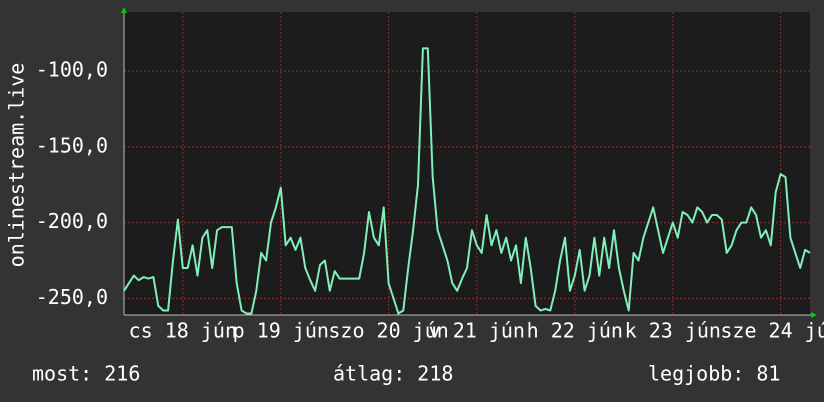 The height and width of the screenshot is (402, 824). Describe the element at coordinates (17, 165) in the screenshot. I see `y-axis-label: onlinestream.live` at that location.